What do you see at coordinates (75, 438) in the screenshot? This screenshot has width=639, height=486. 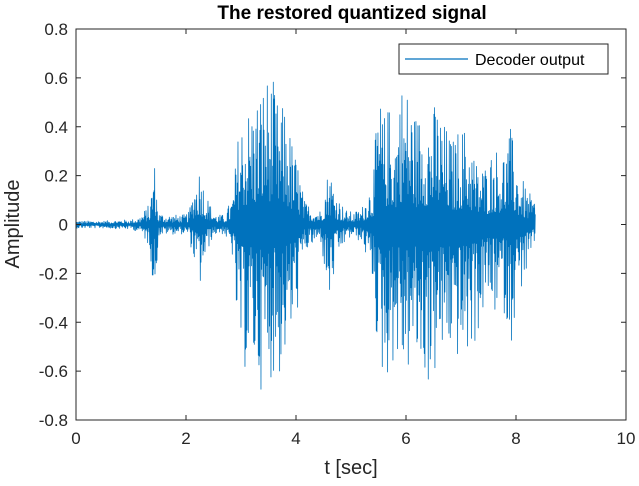 I see `x-tick-label: 0` at bounding box center [75, 438].